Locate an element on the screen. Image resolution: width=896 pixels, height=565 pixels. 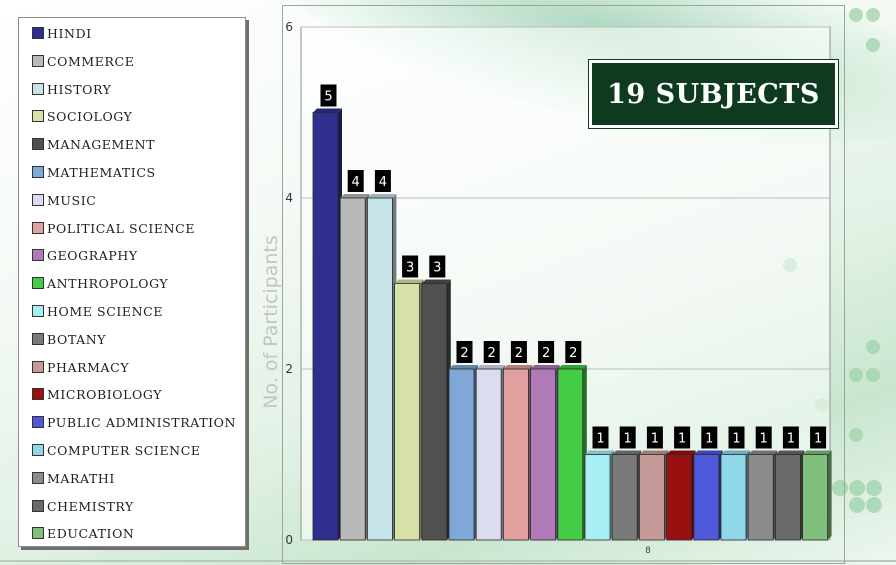
legend-label: HINDI is located at coordinates (69, 33).